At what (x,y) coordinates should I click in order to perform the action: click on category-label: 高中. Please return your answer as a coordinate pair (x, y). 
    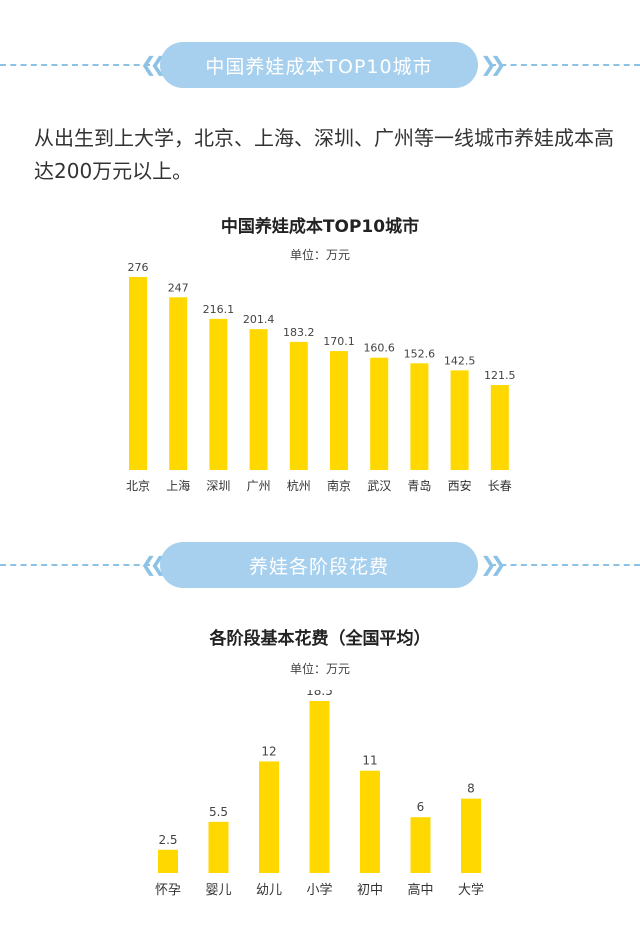
    Looking at the image, I should click on (420, 890).